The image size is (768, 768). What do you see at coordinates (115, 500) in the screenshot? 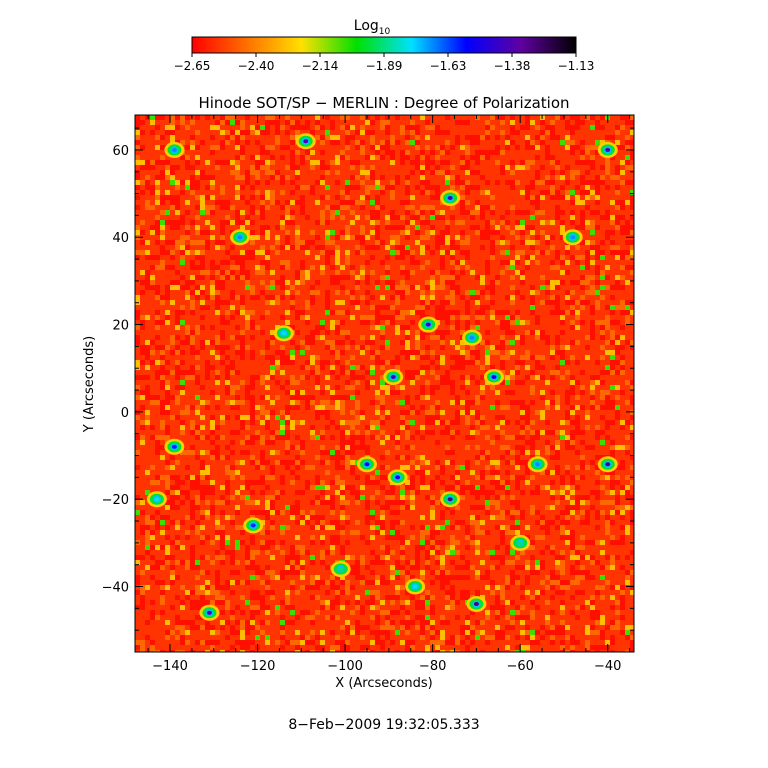
I see `y-tick-label: −20` at bounding box center [115, 500].